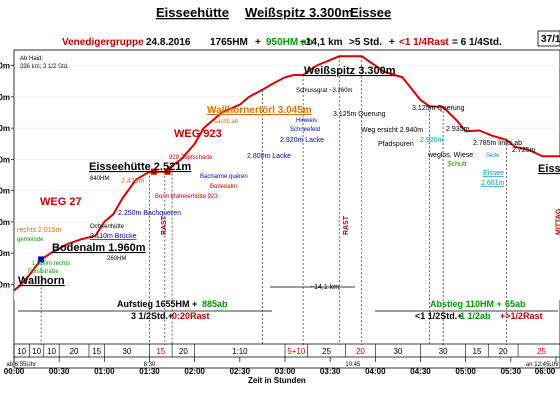  I want to click on label-hinweis: Hinweis, so click(306, 121).